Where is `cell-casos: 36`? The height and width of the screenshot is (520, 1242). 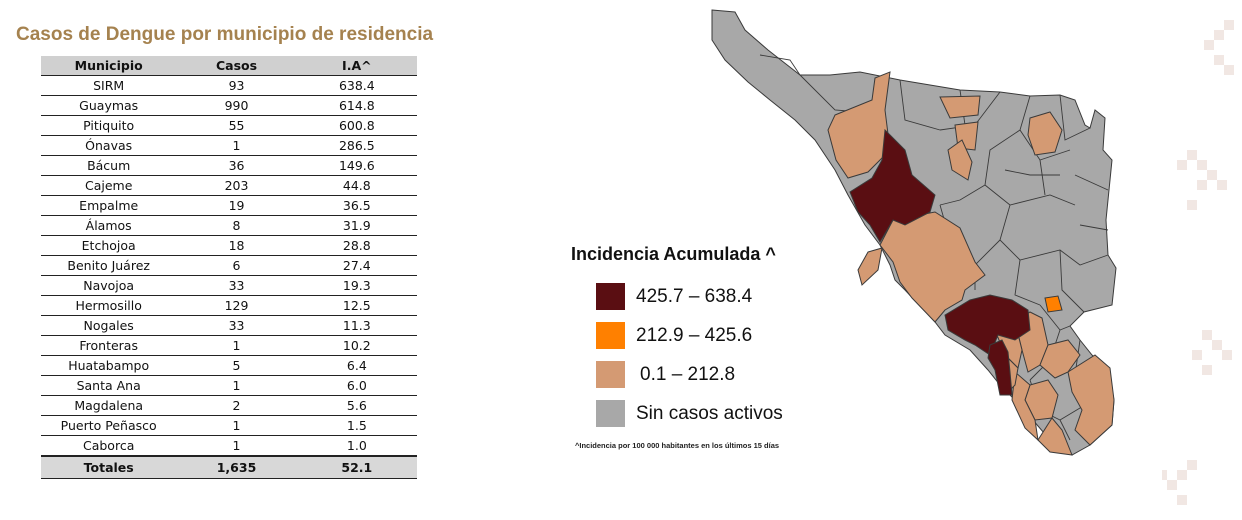
cell-casos: 36 is located at coordinates (236, 165).